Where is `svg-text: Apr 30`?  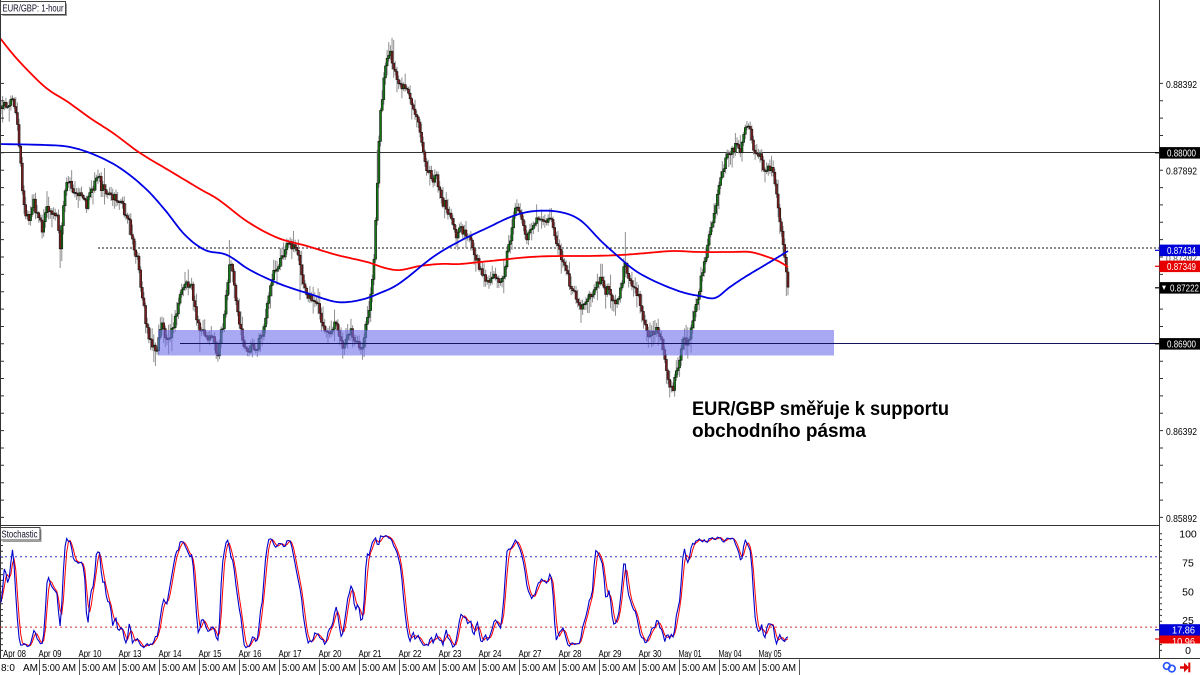 svg-text: Apr 30 is located at coordinates (650, 654).